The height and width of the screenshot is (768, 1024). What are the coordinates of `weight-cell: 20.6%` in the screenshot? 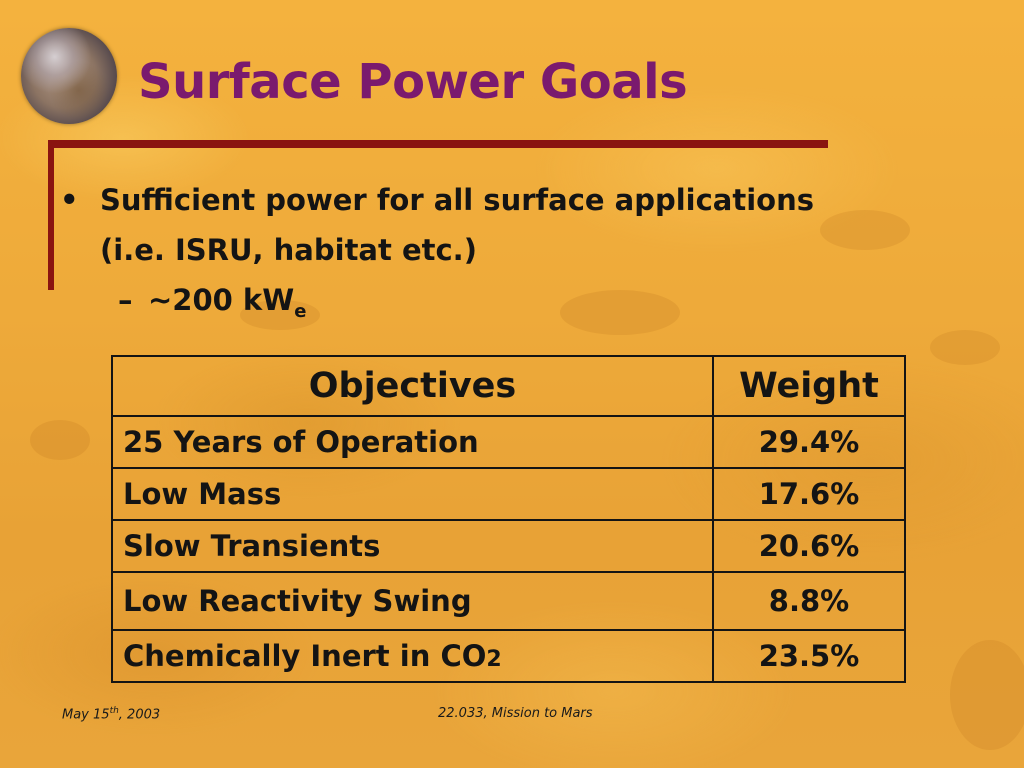 It's located at (809, 546).